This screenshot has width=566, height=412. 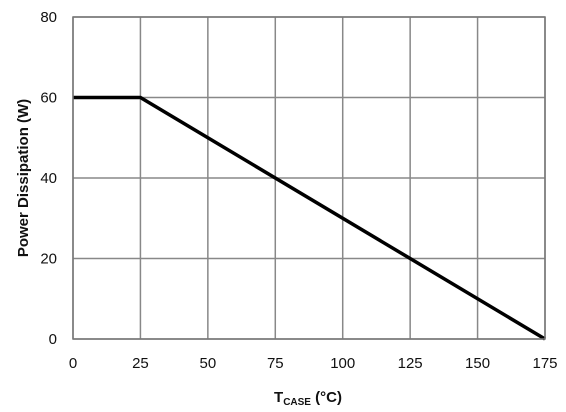 I want to click on x-tick-label-75: 75, so click(x=275, y=363).